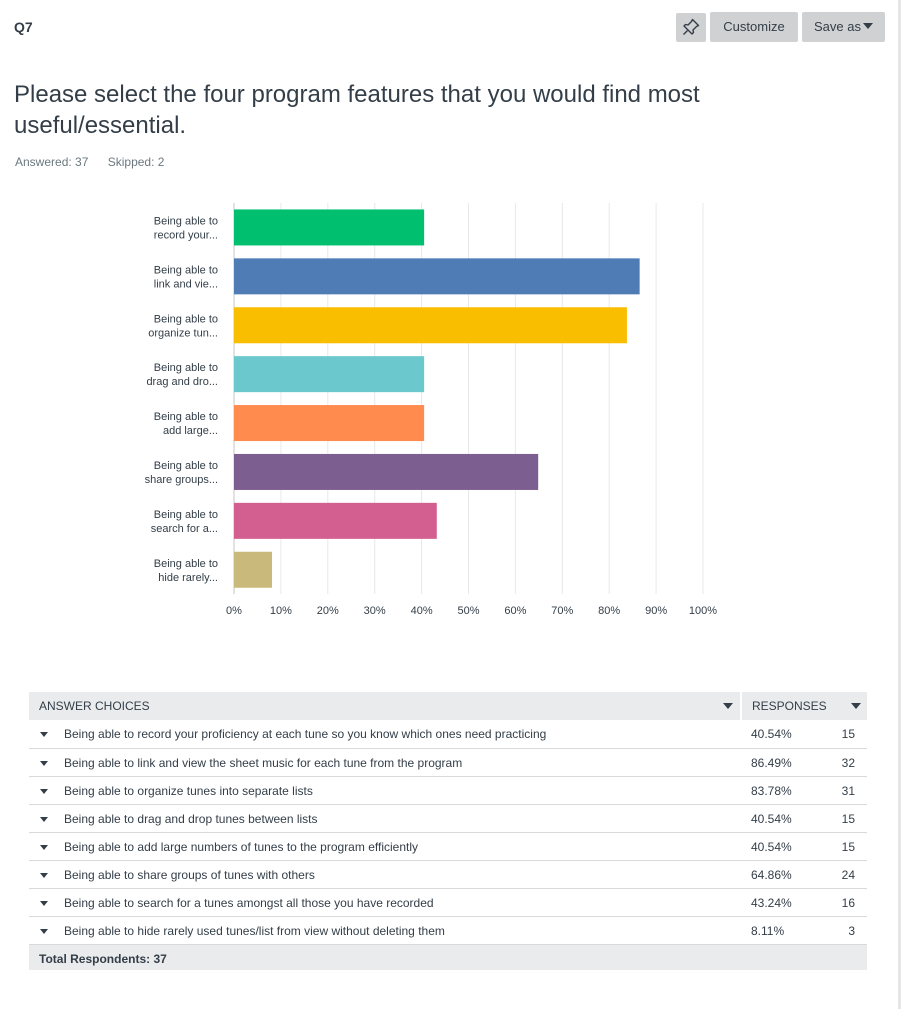 The image size is (901, 1009). What do you see at coordinates (789, 706) in the screenshot?
I see `responses-header-label: RESPONSES` at bounding box center [789, 706].